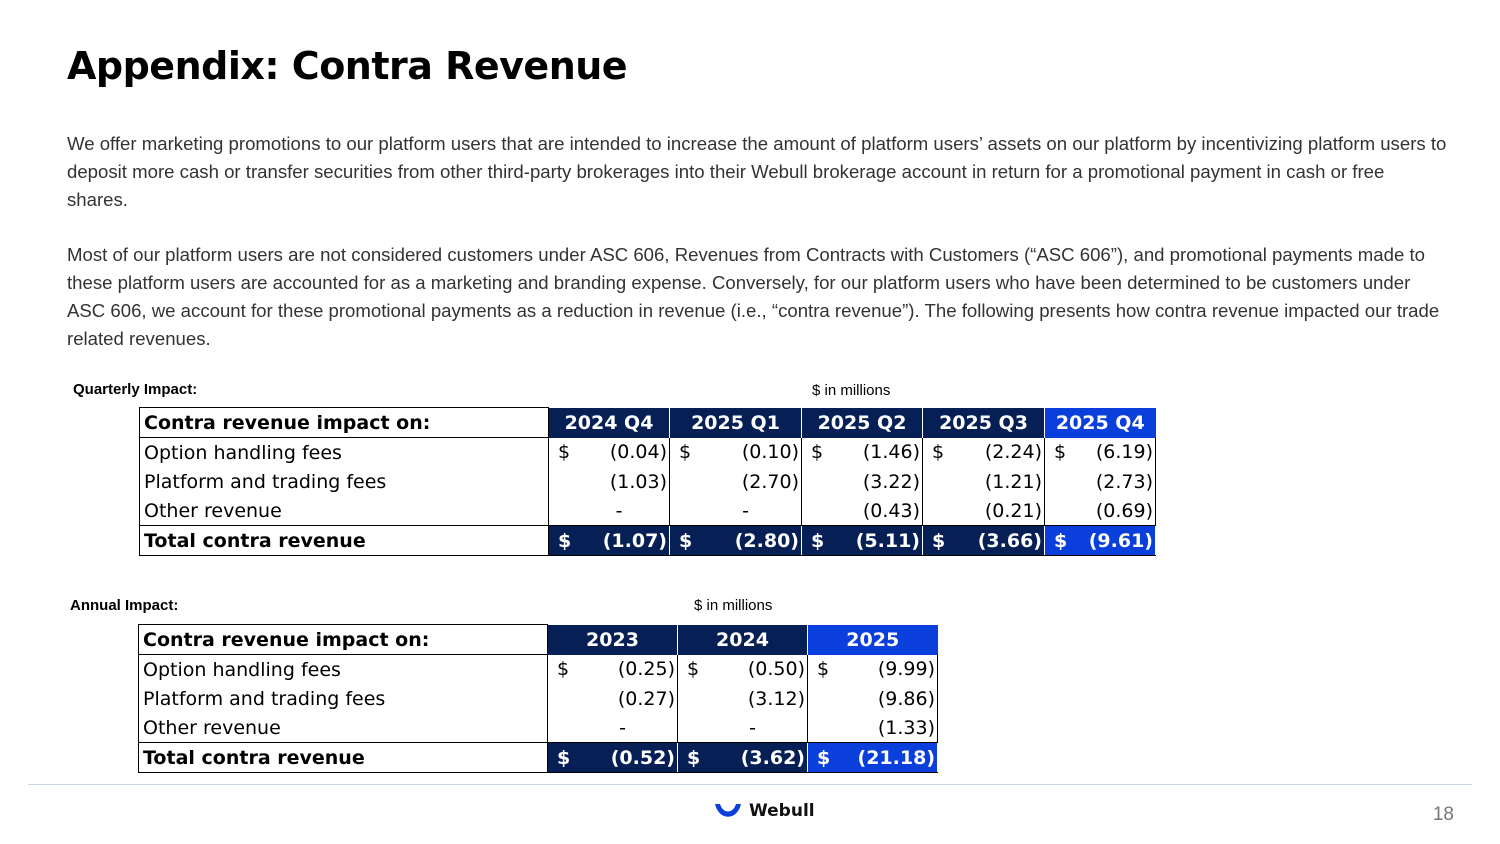 This screenshot has width=1500, height=844. What do you see at coordinates (735, 422) in the screenshot?
I see `column-header: 2025 Q1` at bounding box center [735, 422].